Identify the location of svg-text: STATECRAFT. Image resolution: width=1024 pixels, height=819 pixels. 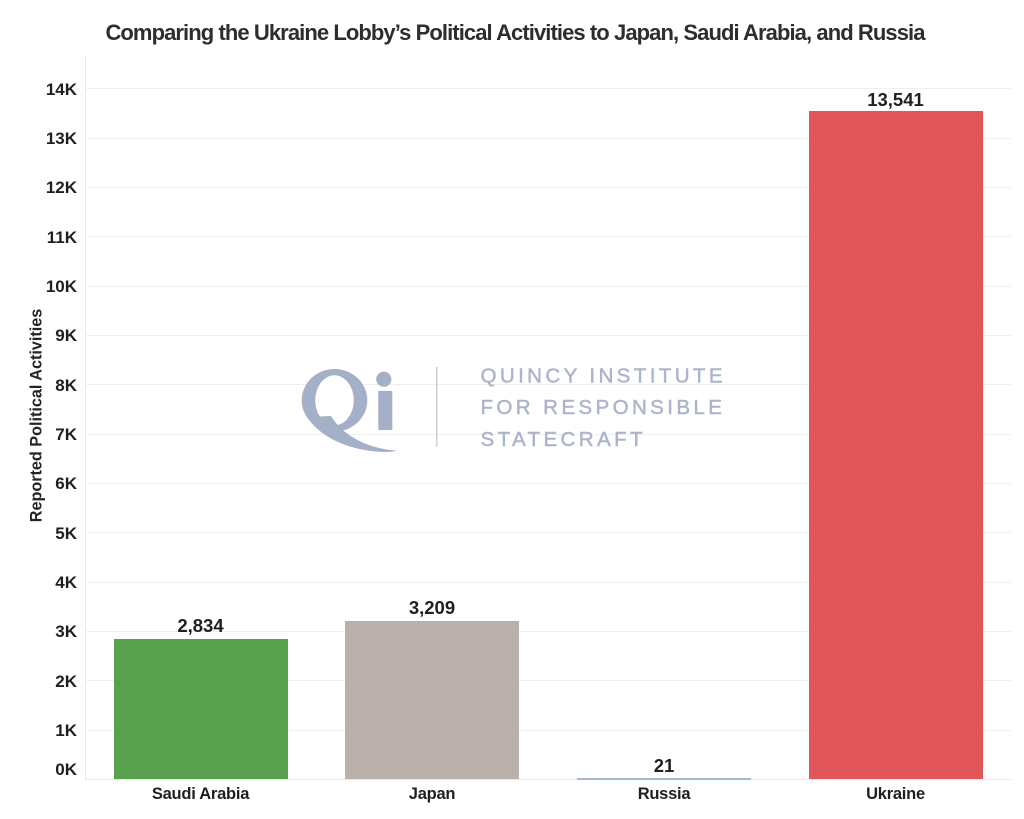
(563, 439).